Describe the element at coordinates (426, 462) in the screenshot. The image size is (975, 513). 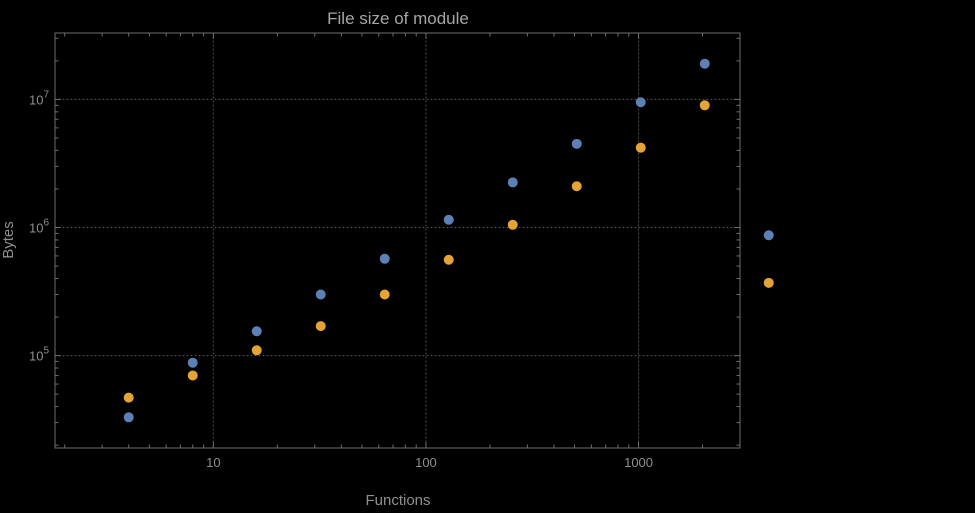
I see `x-tick-label: 100` at that location.